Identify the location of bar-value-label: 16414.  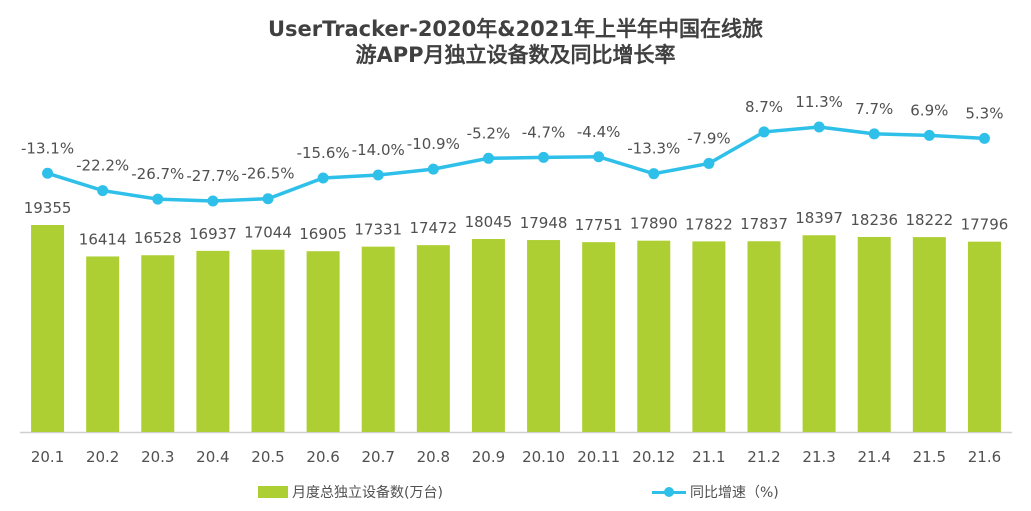
(103, 239).